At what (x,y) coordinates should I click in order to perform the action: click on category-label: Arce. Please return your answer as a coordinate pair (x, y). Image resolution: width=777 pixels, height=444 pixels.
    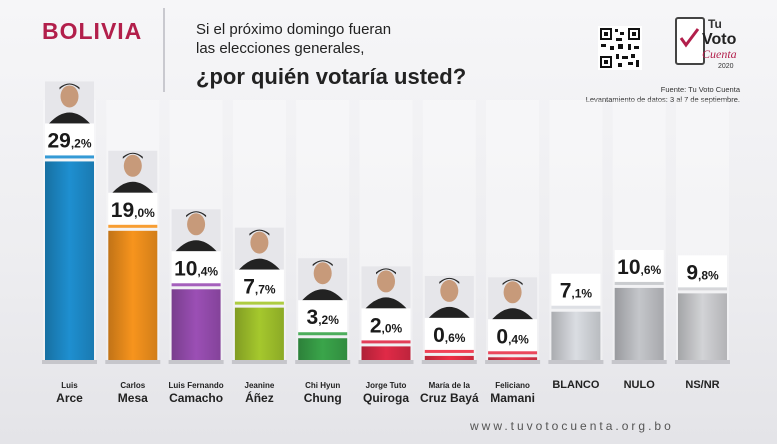
    Looking at the image, I should click on (69, 398).